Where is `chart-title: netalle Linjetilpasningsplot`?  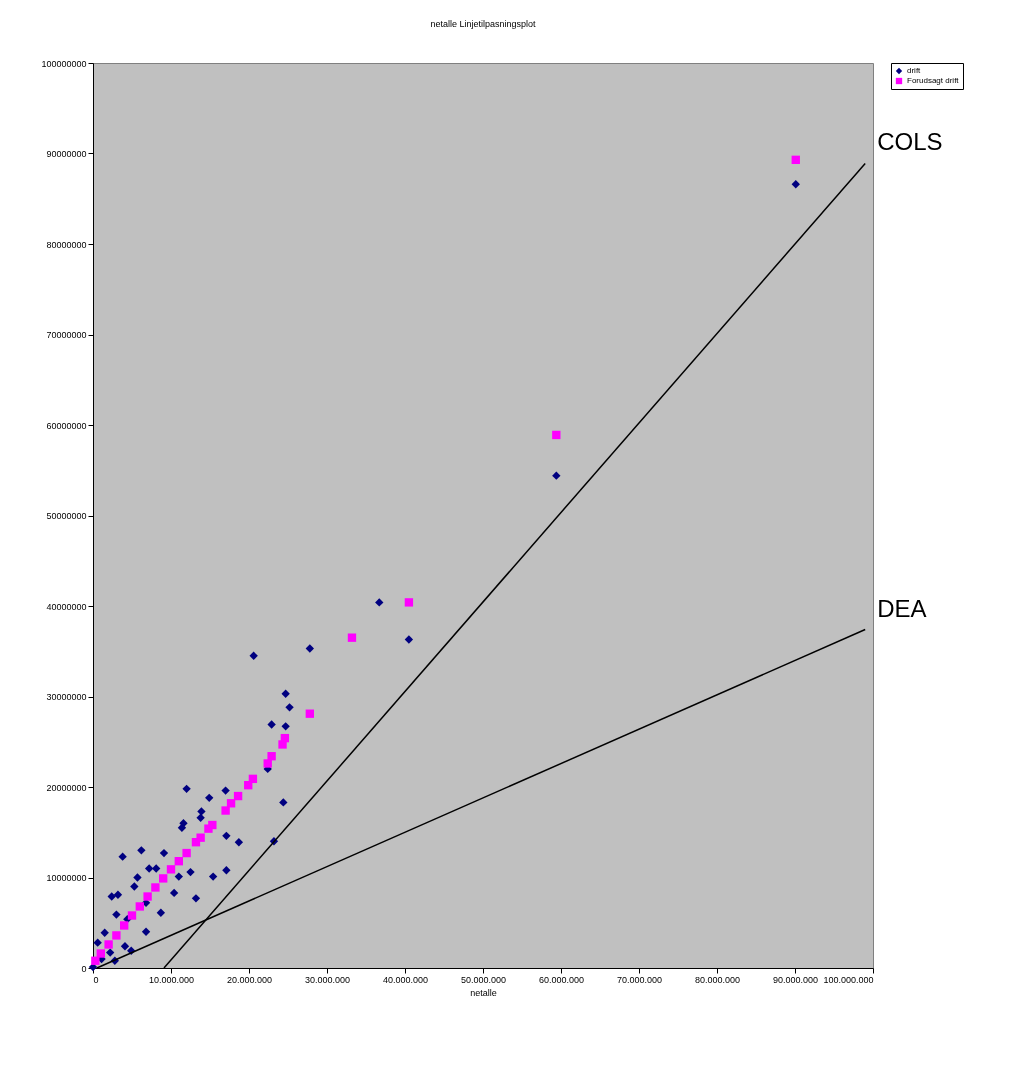
chart-title: netalle Linjetilpasningsplot is located at coordinates (483, 24).